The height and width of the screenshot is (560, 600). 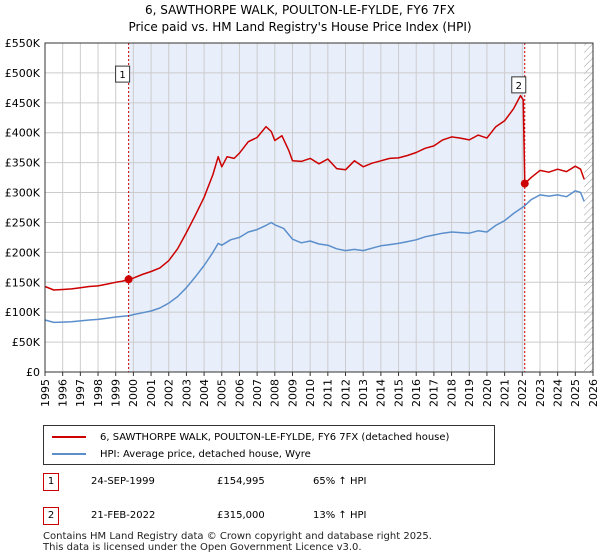 I want to click on sale-date: 24-SEP-1999, so click(x=123, y=481).